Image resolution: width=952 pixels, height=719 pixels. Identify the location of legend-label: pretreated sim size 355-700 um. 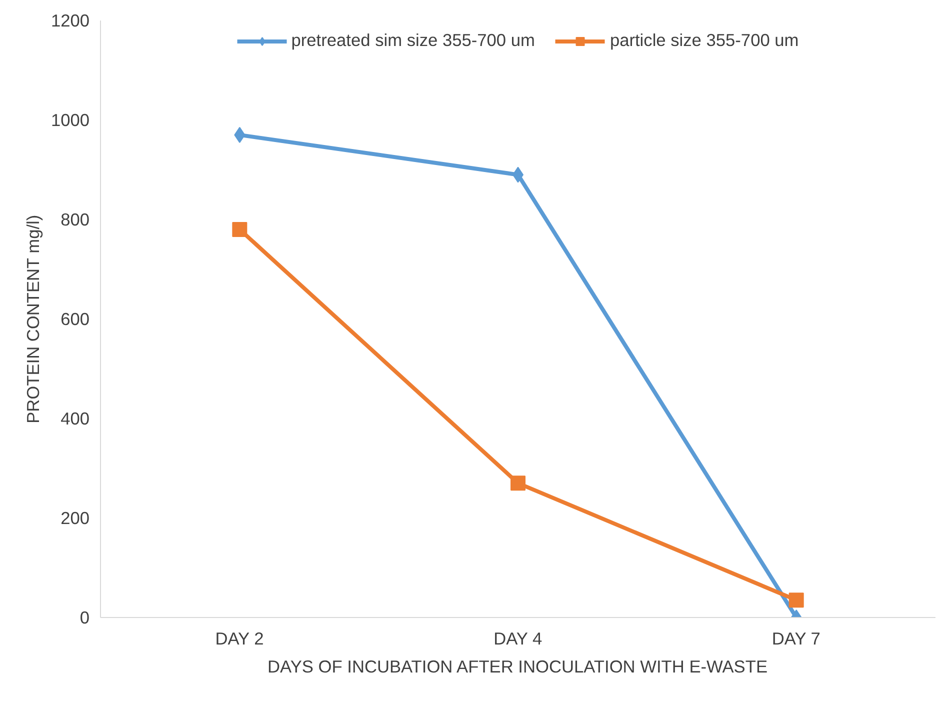
(413, 40).